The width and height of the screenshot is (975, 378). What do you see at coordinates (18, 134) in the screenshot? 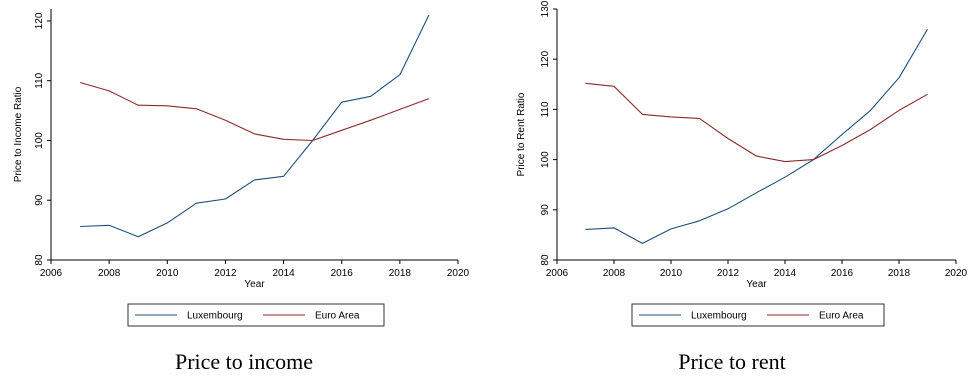
I see `y-axis-title: Price to Income Ratio` at bounding box center [18, 134].